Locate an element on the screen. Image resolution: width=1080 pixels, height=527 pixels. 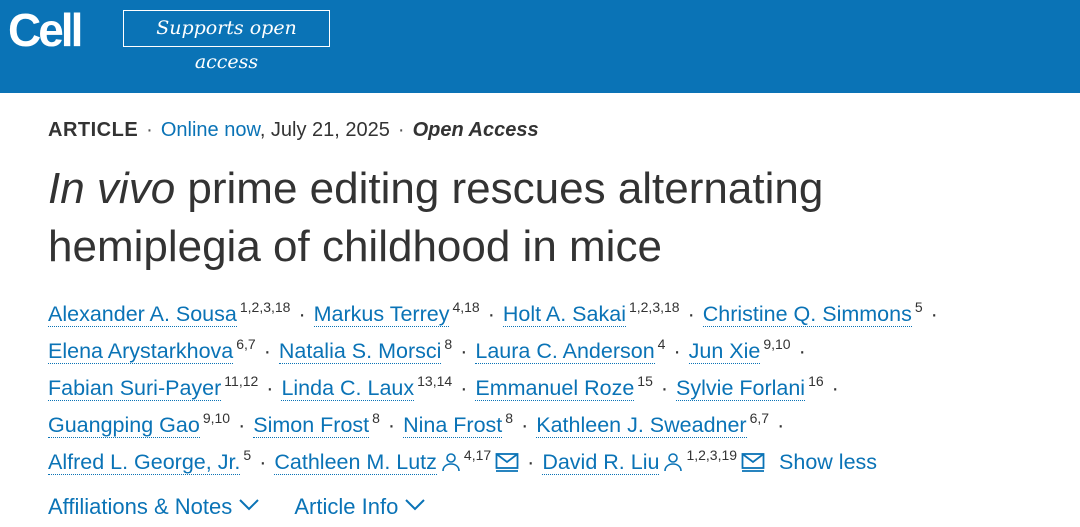
article-type: ARTICLE is located at coordinates (93, 130).